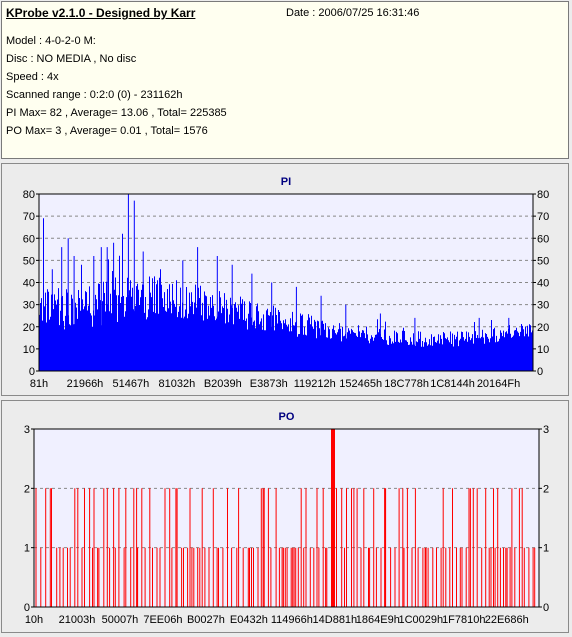 This screenshot has width=572, height=637. What do you see at coordinates (94, 95) in the screenshot?
I see `scanned-range-line: Scanned range : 0:2:0 (0) - 231162h` at bounding box center [94, 95].